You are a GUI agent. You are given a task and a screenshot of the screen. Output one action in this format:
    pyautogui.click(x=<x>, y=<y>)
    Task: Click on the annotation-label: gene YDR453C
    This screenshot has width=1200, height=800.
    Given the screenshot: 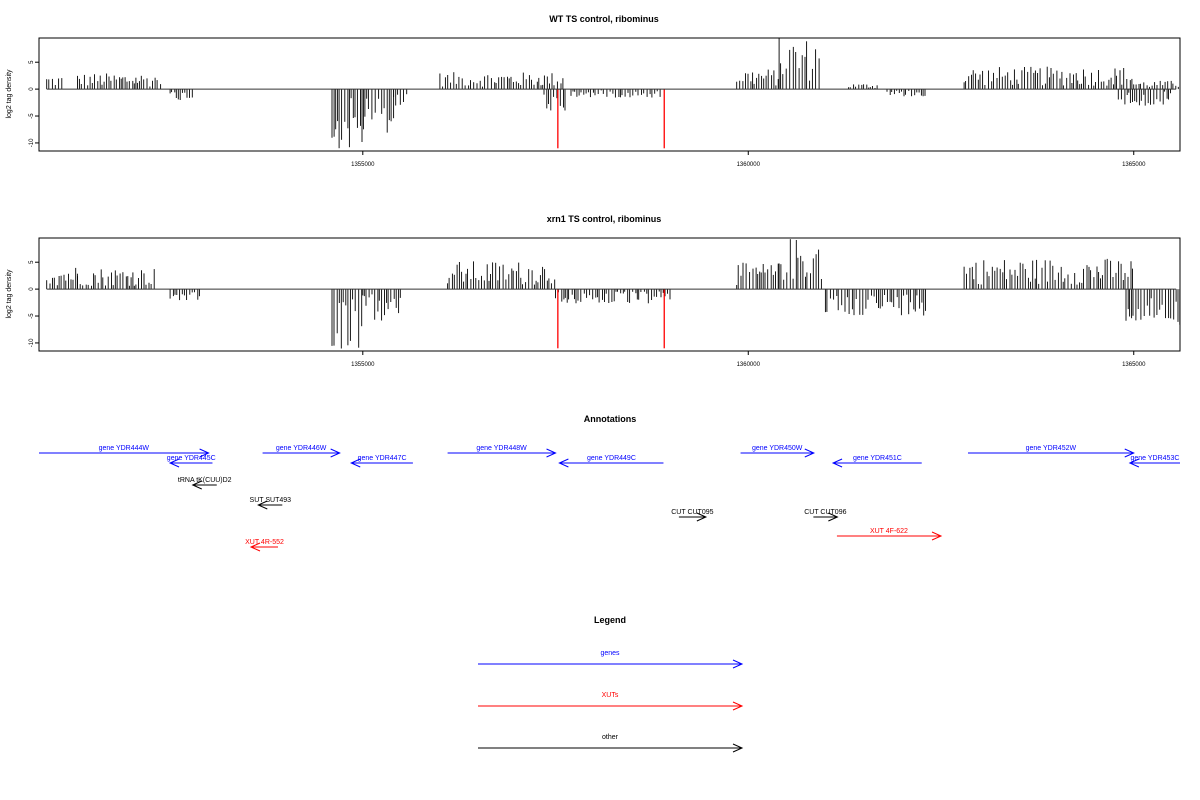 What is the action you would take?
    pyautogui.click(x=1154, y=458)
    